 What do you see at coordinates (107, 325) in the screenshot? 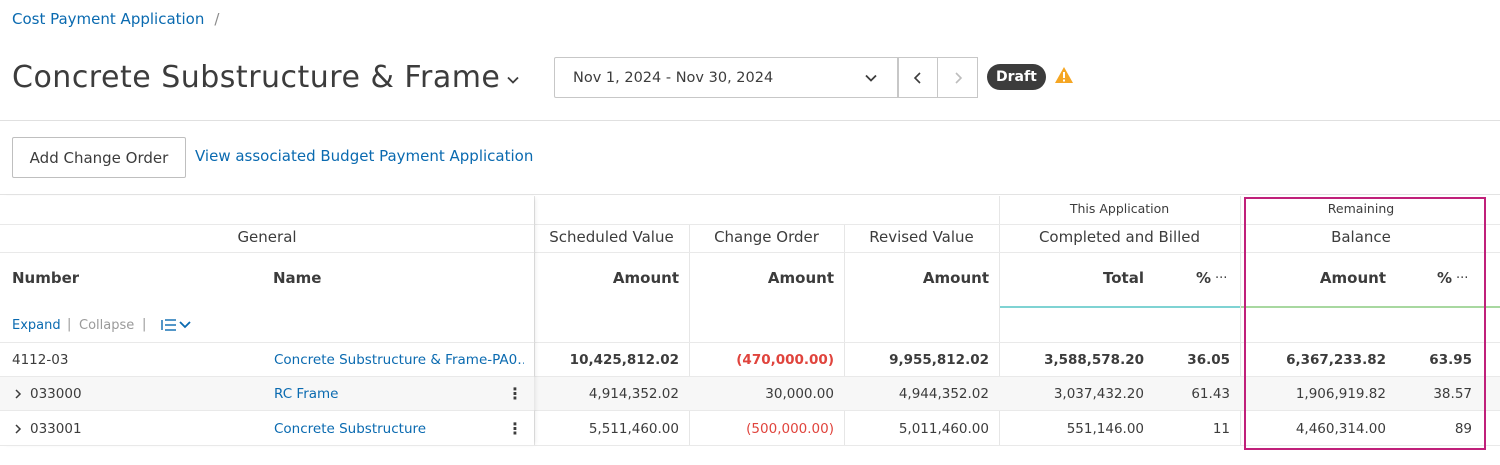
I see `collapse-link: Collapse` at bounding box center [107, 325].